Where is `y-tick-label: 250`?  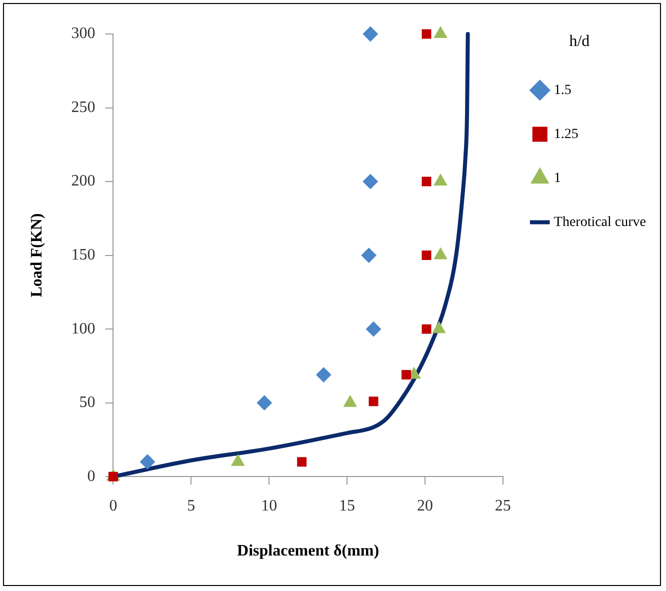 y-tick-label: 250 is located at coordinates (83, 107).